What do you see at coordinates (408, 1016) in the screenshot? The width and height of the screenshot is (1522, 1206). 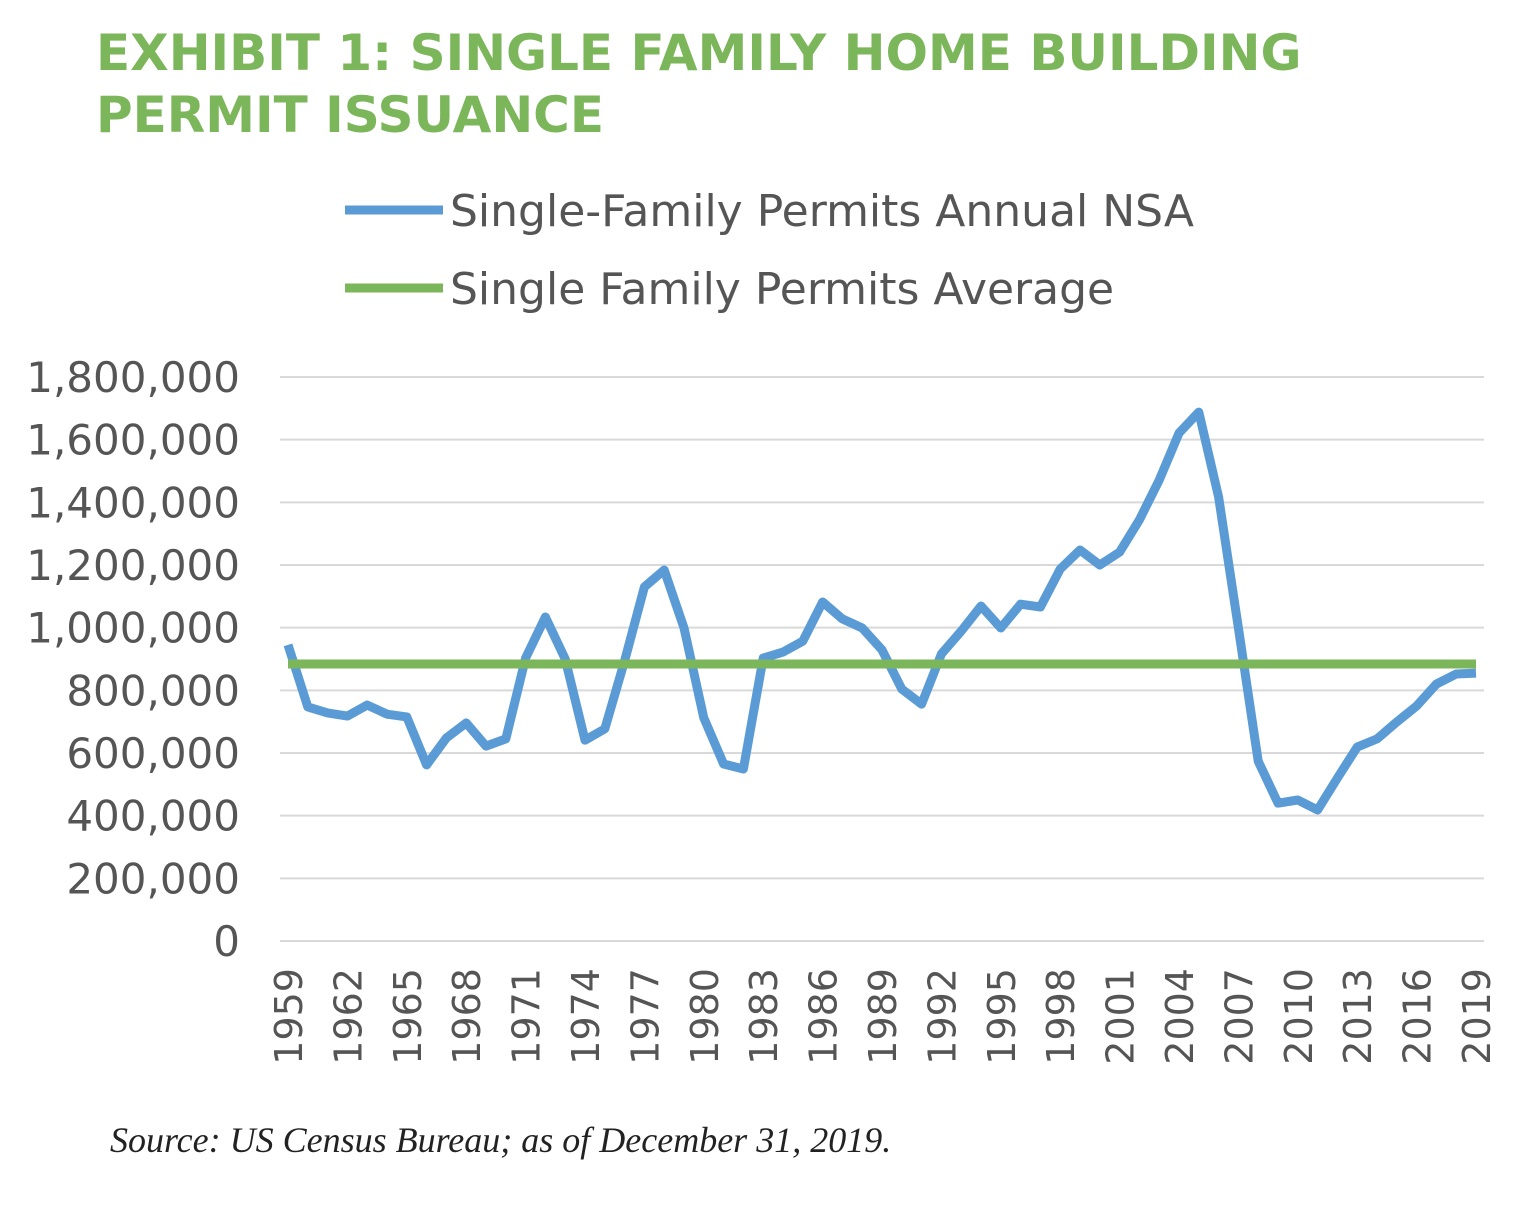 I see `x-tick-label: 1965` at bounding box center [408, 1016].